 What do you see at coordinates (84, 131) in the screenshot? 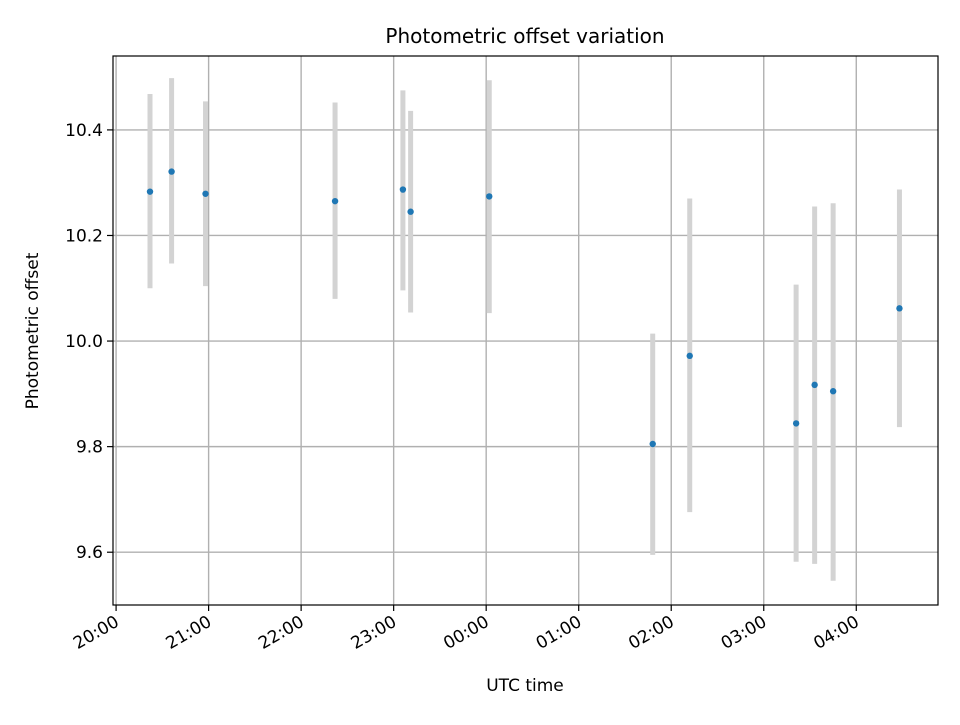
I see `y-tick-label: 10.4` at bounding box center [84, 131].